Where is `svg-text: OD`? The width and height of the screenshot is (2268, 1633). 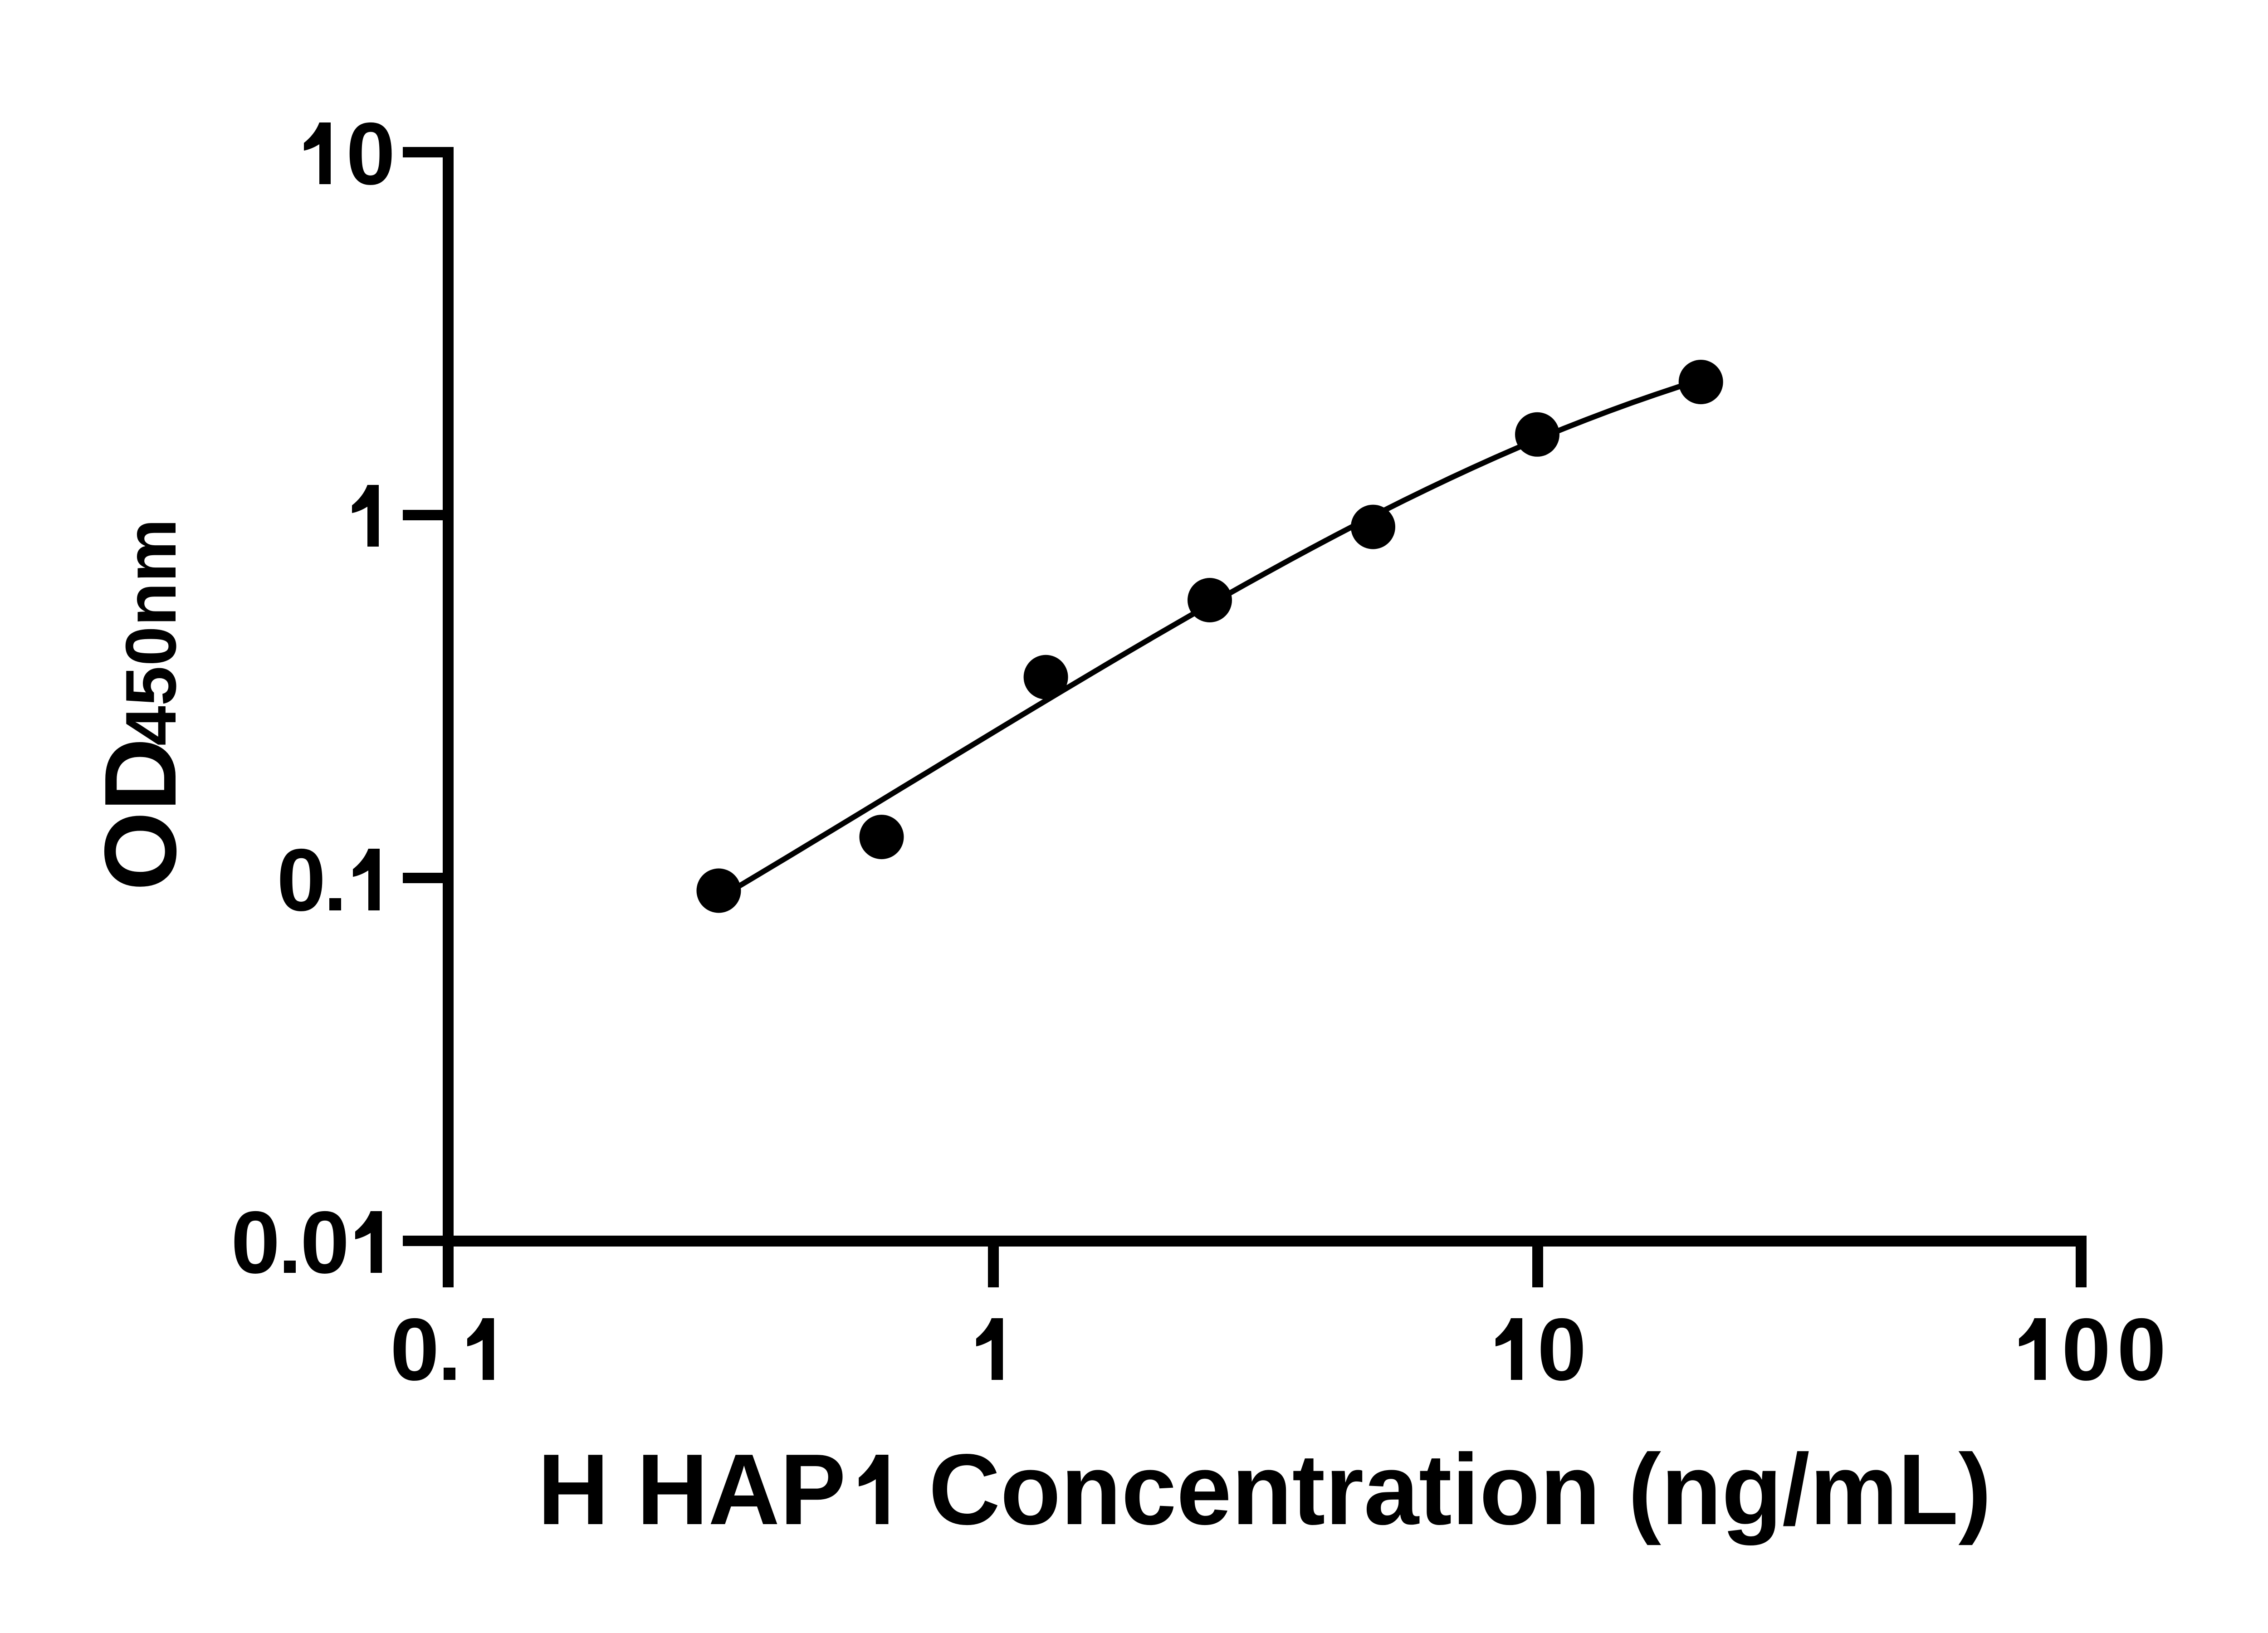 svg-text: OD is located at coordinates (140, 814).